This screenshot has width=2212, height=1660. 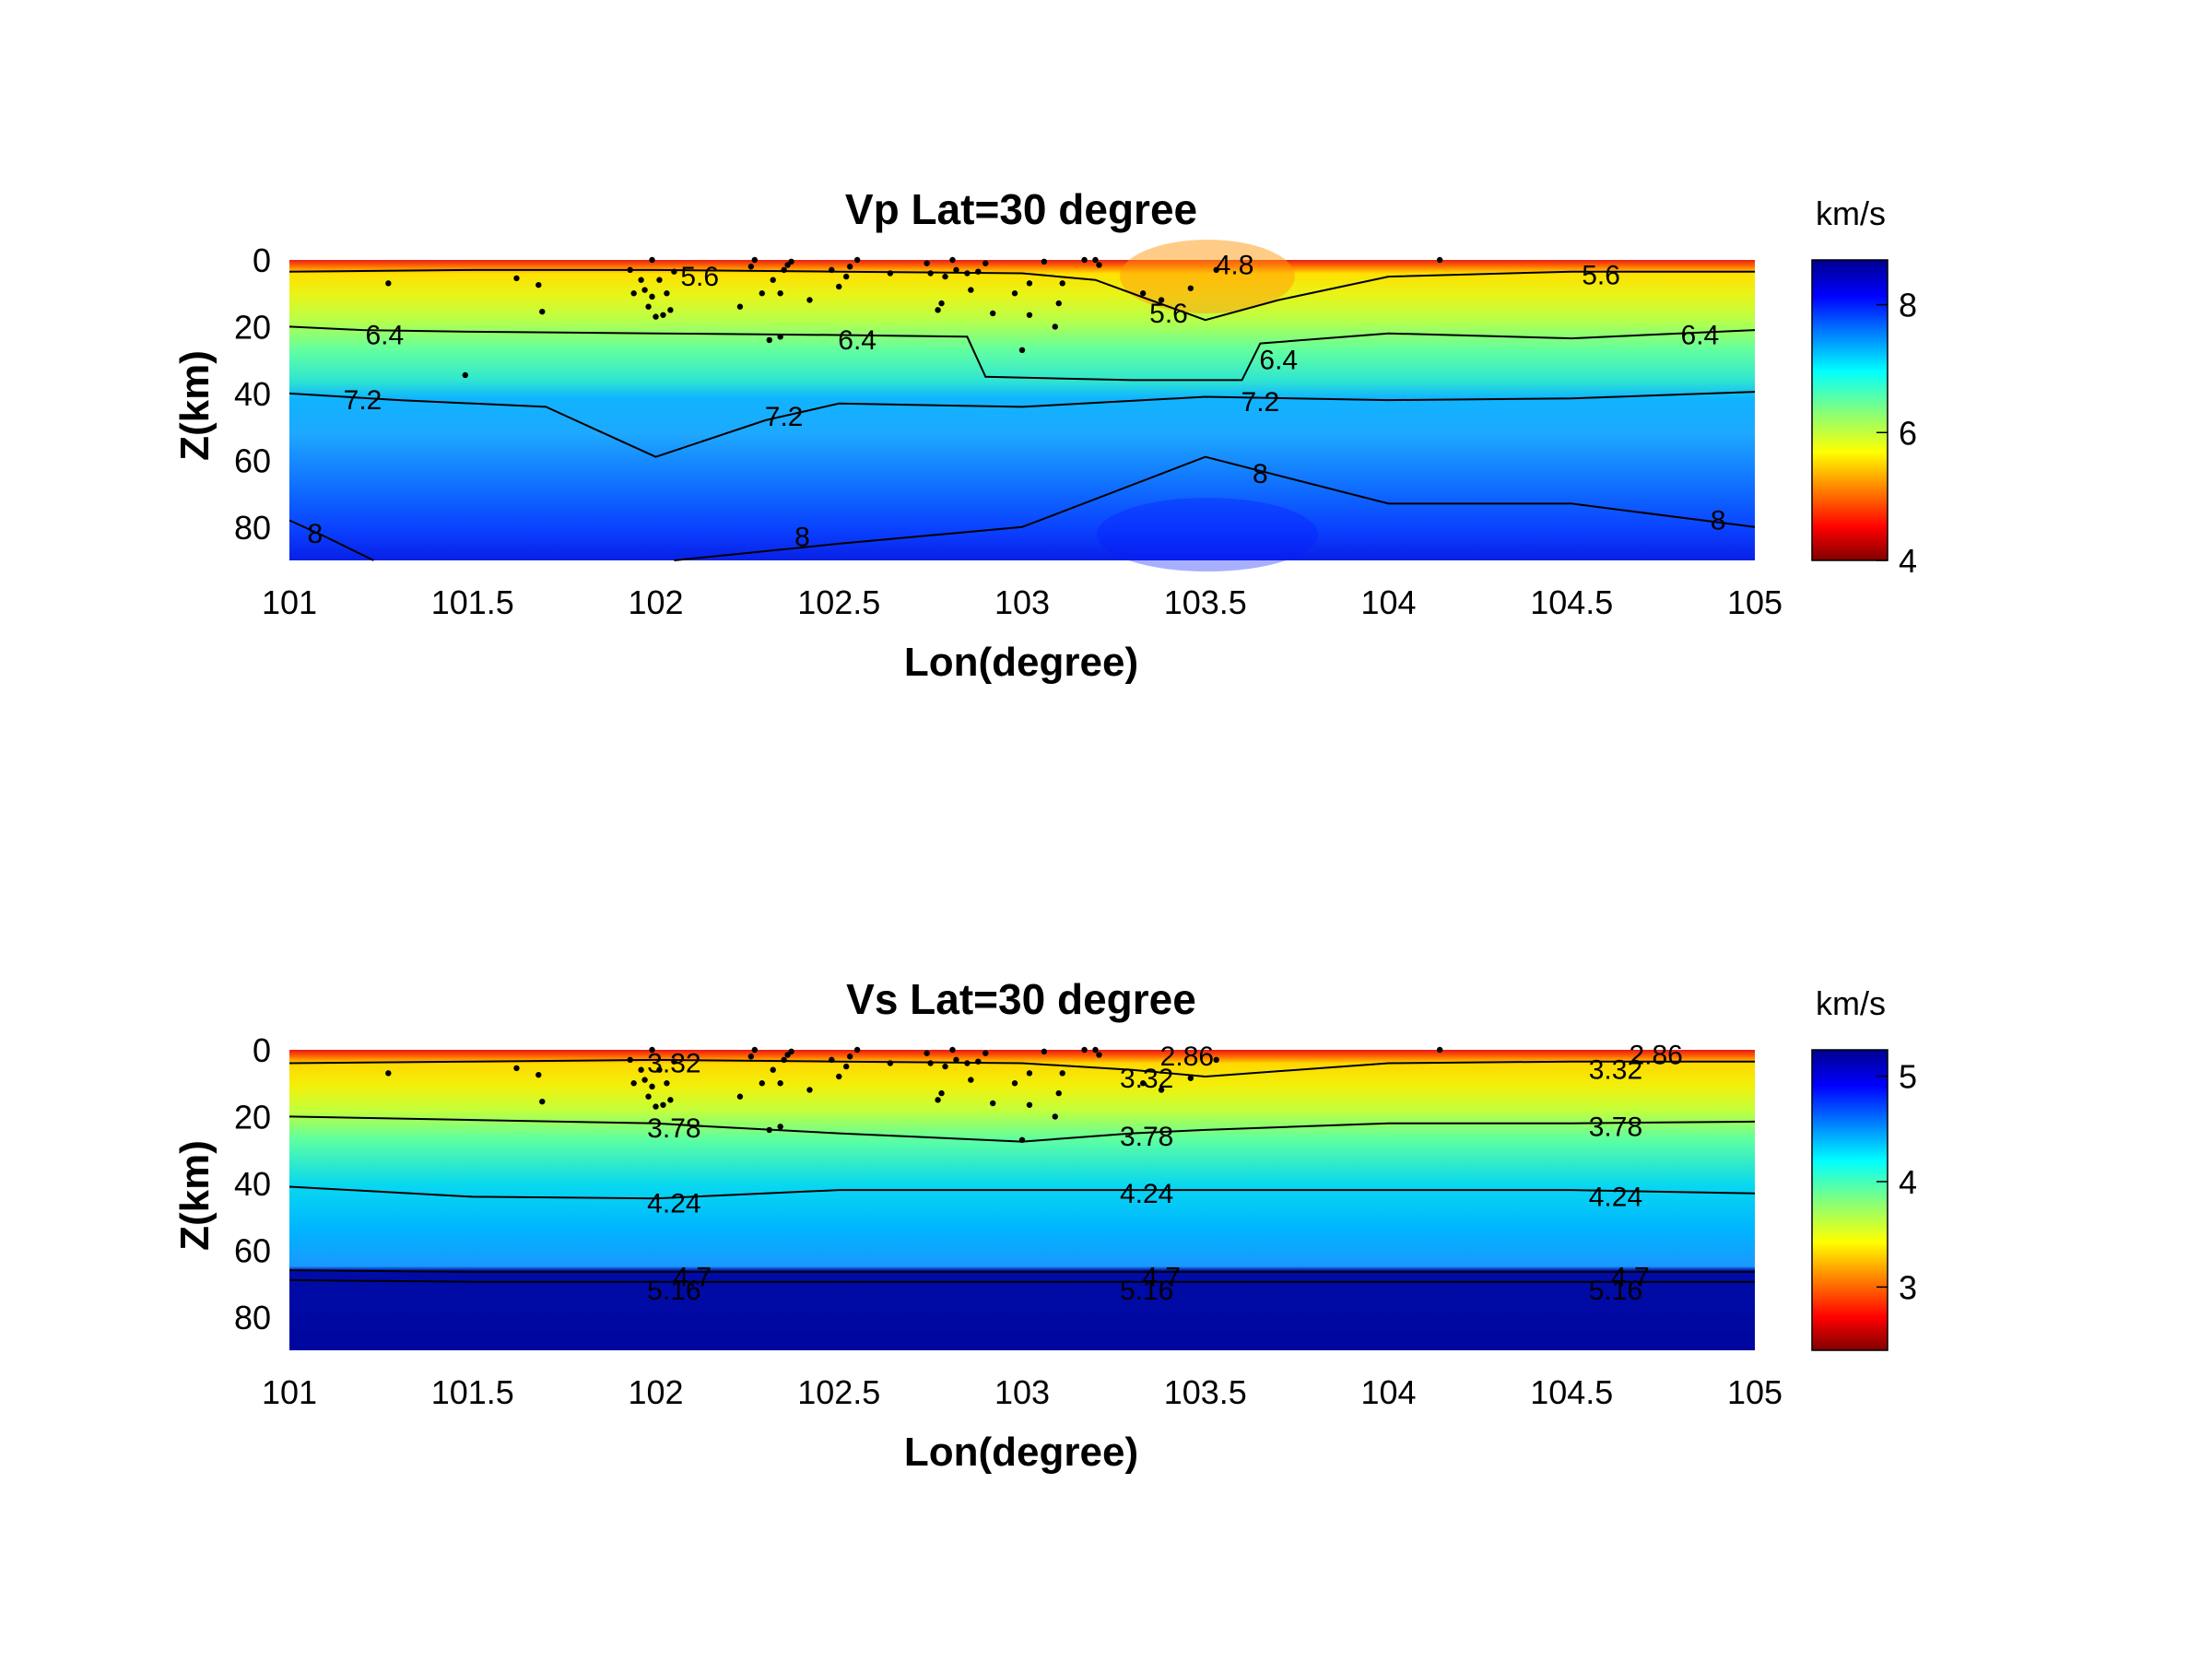 What do you see at coordinates (1655, 1055) in the screenshot?
I see `vs-contour-label: 2.86` at bounding box center [1655, 1055].